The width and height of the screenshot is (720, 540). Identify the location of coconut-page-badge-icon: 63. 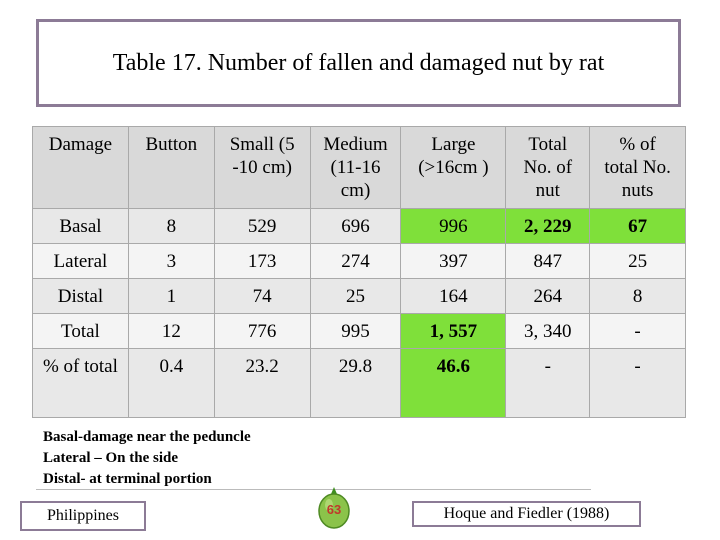
(334, 508).